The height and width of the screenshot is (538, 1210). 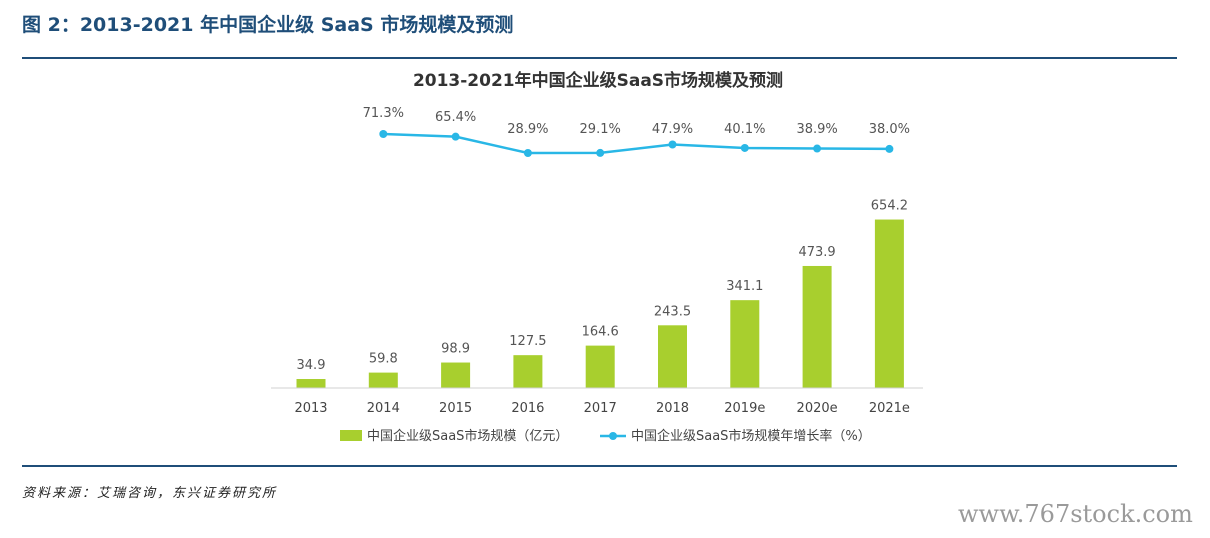 What do you see at coordinates (672, 129) in the screenshot?
I see `growth-label-2018: 47.9%` at bounding box center [672, 129].